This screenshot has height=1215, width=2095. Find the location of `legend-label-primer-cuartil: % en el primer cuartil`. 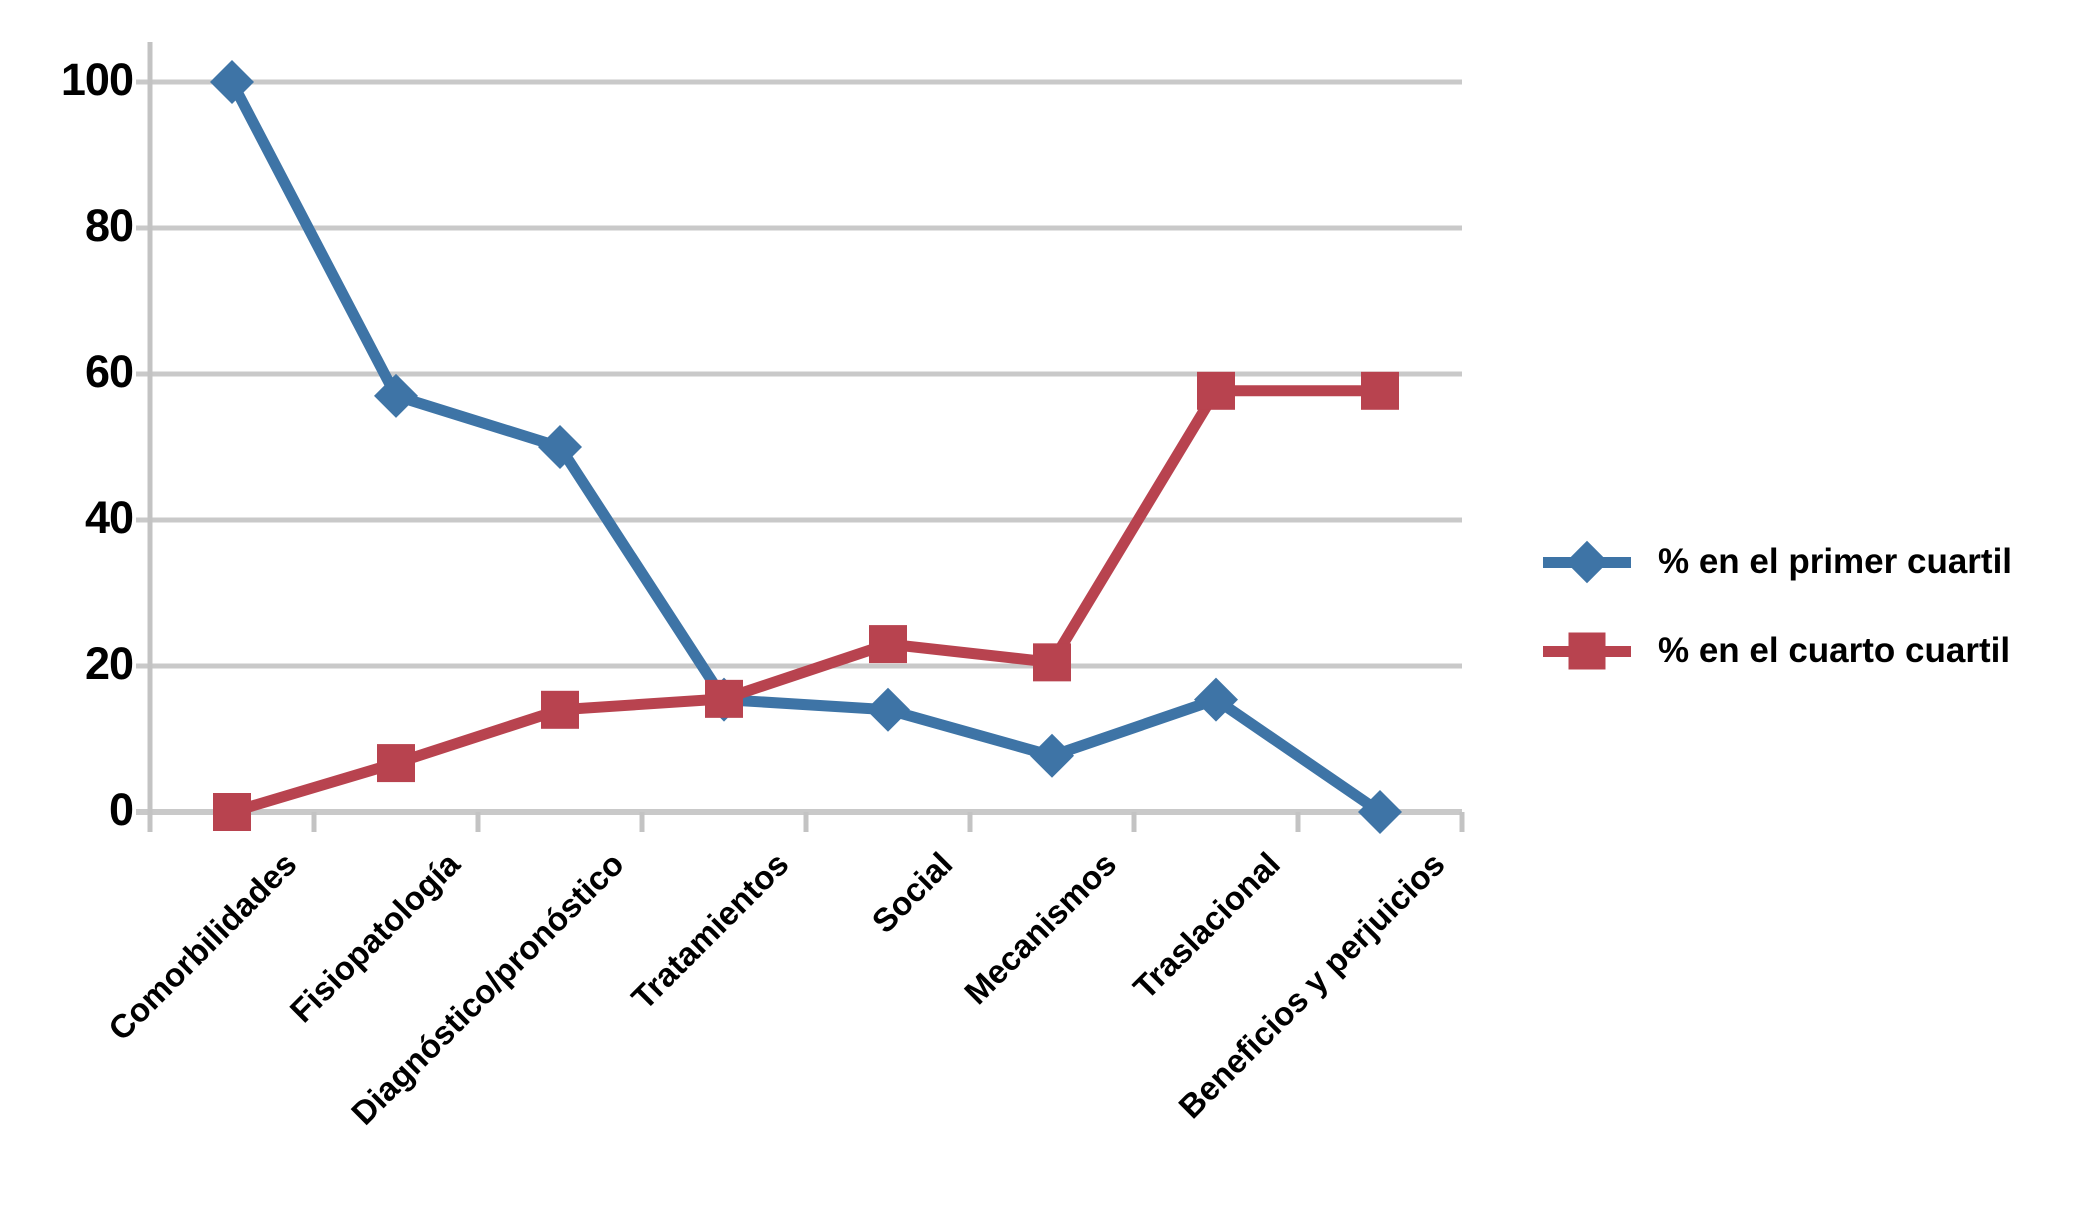

legend-label-primer-cuartil: % en el primer cuartil is located at coordinates (1835, 561).